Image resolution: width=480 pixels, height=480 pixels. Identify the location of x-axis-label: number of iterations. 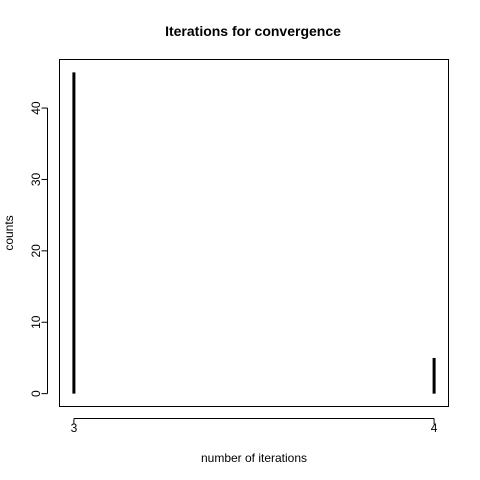
(254, 458).